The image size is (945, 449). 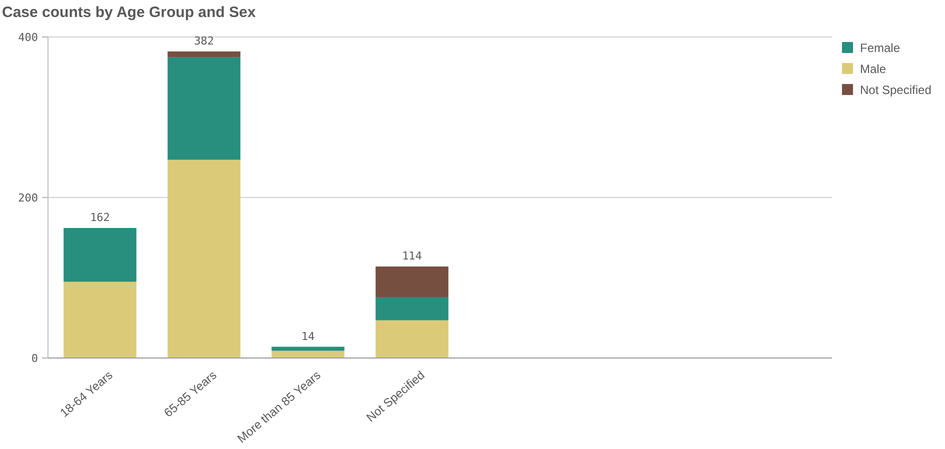 I want to click on y-tick-label: 200, so click(x=28, y=197).